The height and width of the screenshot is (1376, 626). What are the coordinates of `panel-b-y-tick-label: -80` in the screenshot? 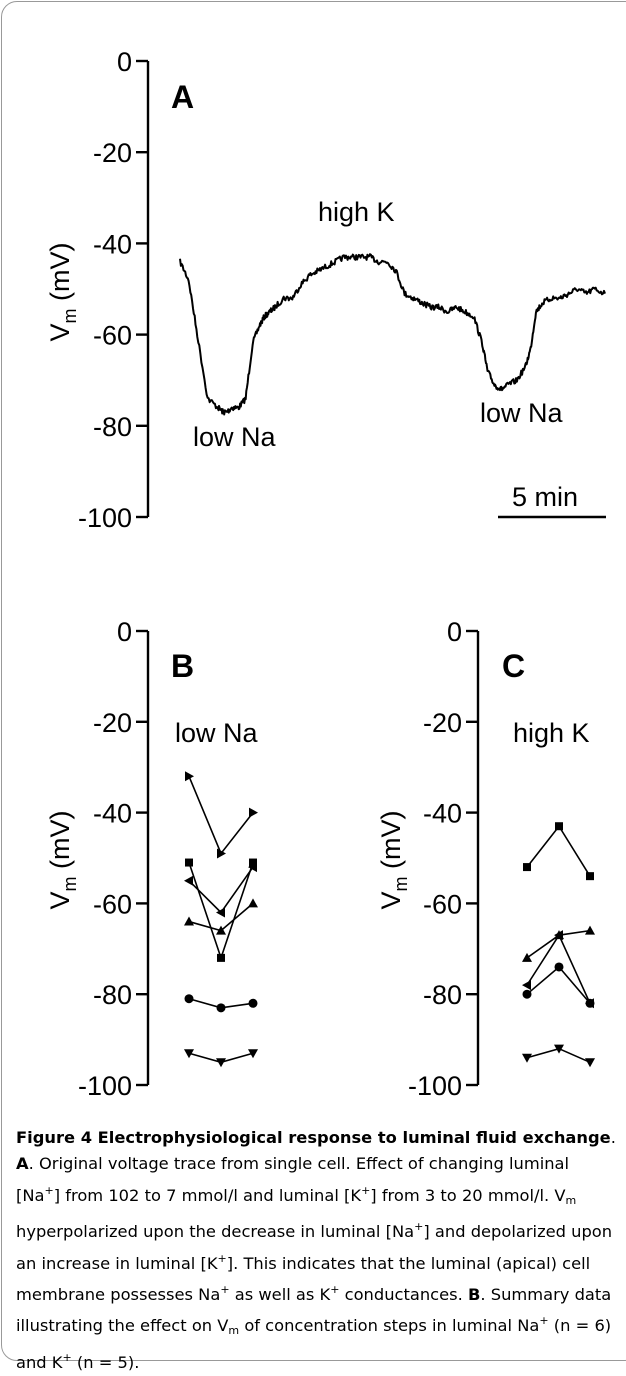 It's located at (112, 995).